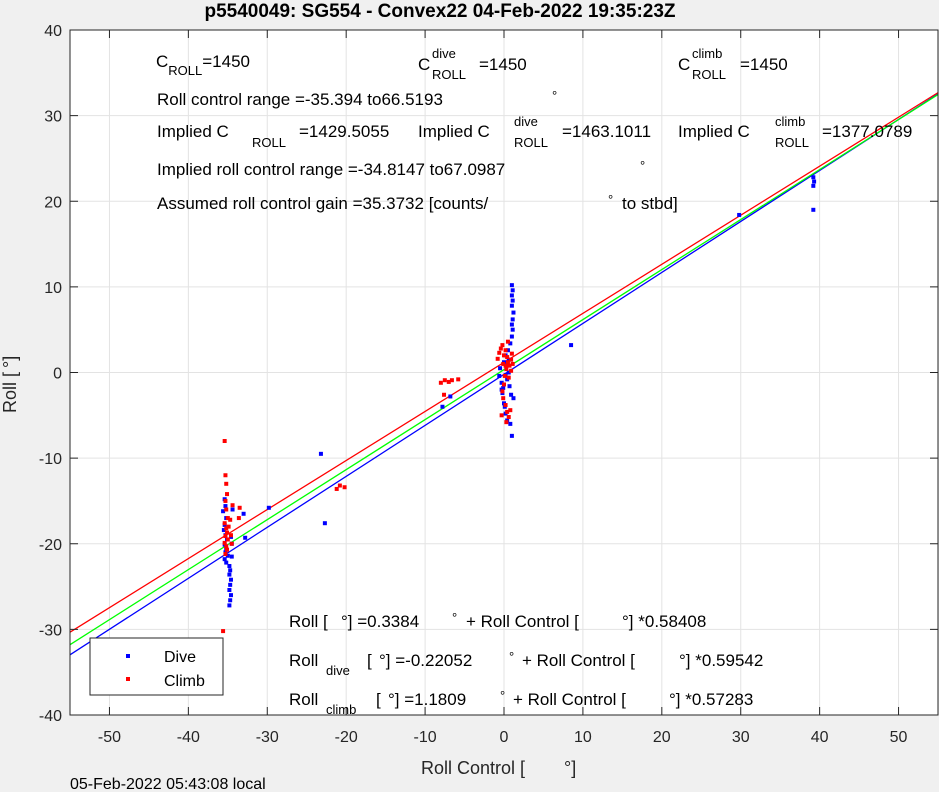 The height and width of the screenshot is (792, 939). I want to click on legend-box, so click(156, 666).